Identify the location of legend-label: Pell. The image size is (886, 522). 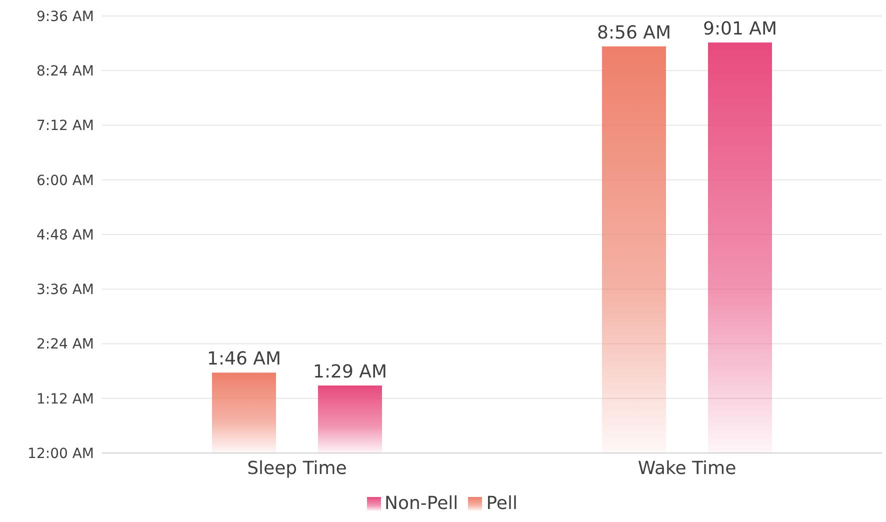
(502, 503).